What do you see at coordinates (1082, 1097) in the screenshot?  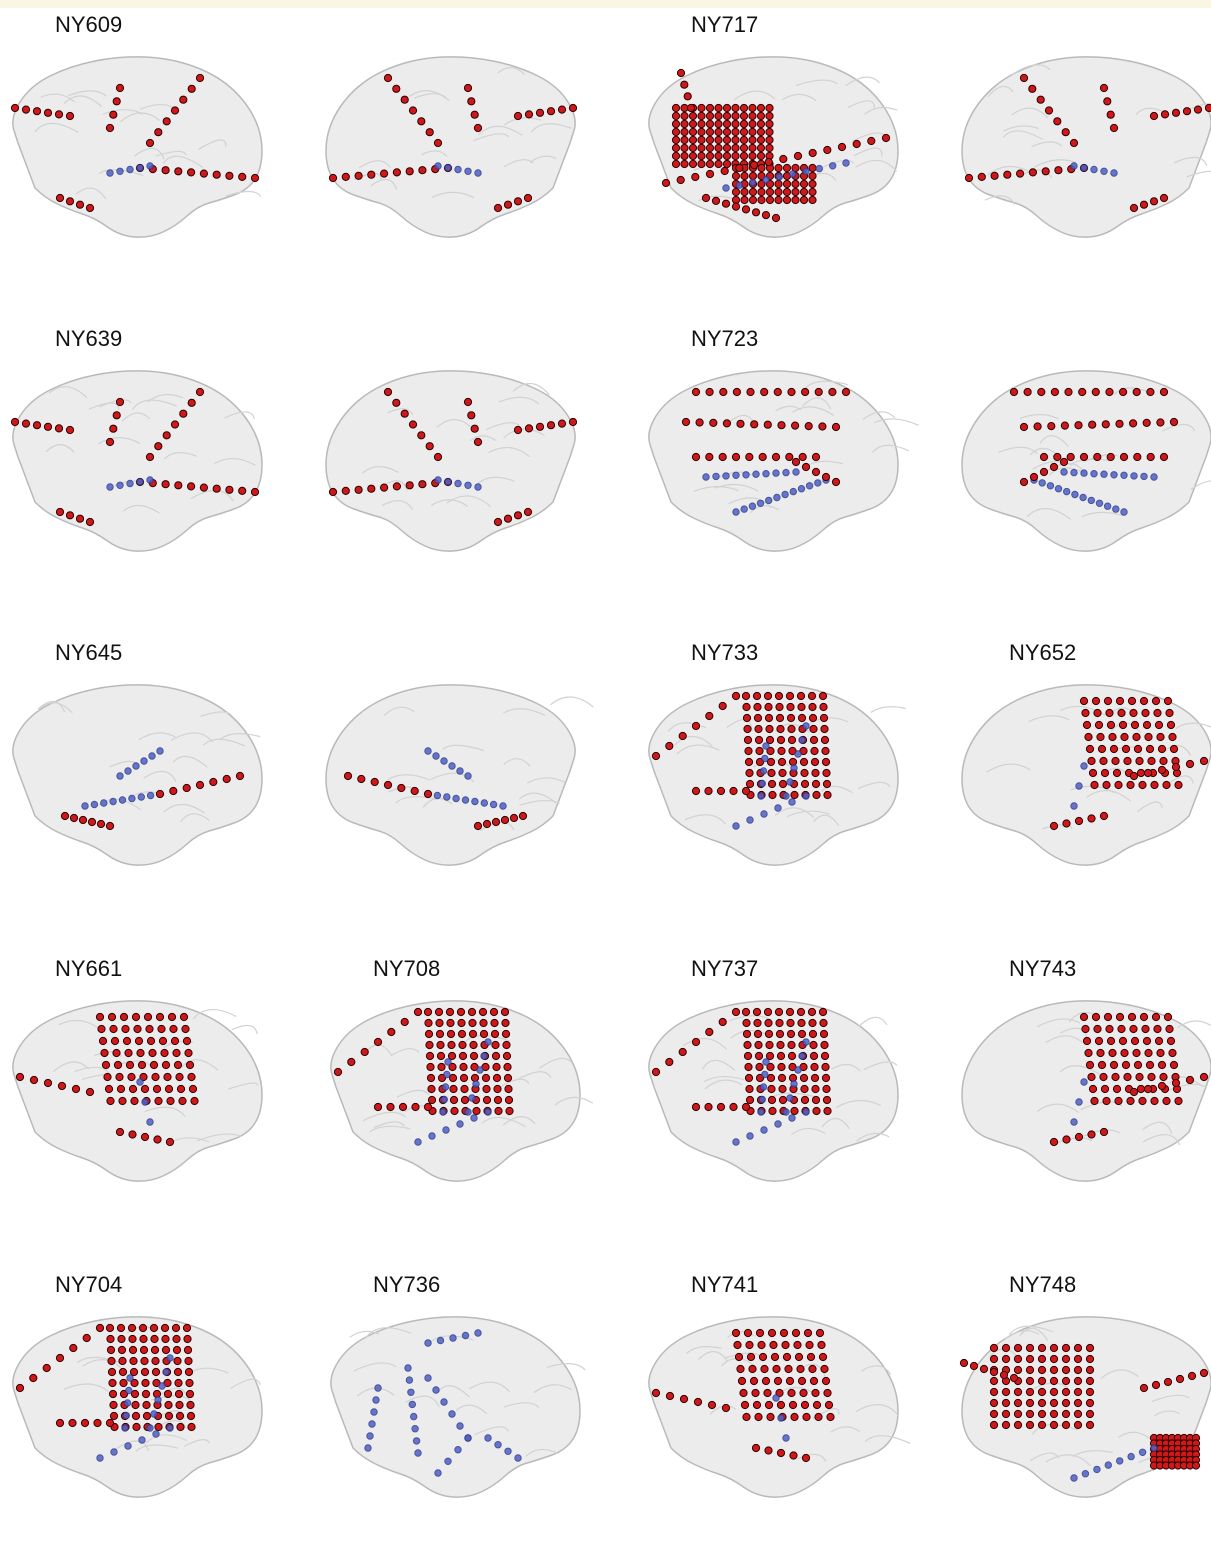 I see `brain-panel: NY743` at bounding box center [1082, 1097].